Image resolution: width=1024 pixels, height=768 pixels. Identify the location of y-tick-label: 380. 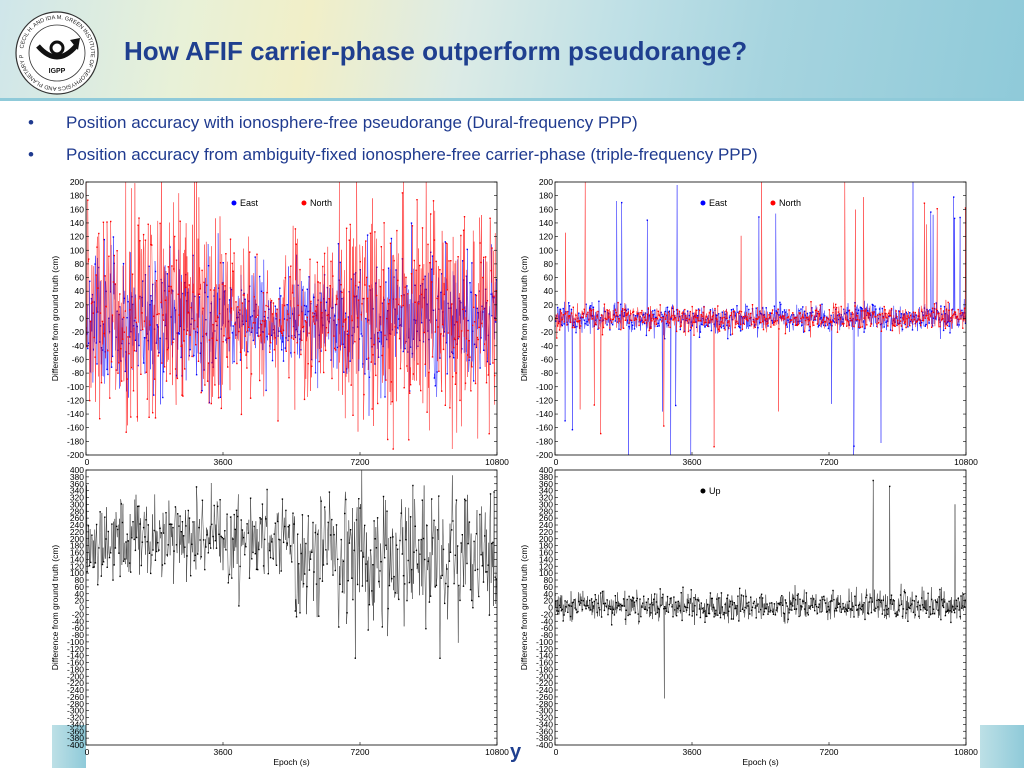
(77, 477).